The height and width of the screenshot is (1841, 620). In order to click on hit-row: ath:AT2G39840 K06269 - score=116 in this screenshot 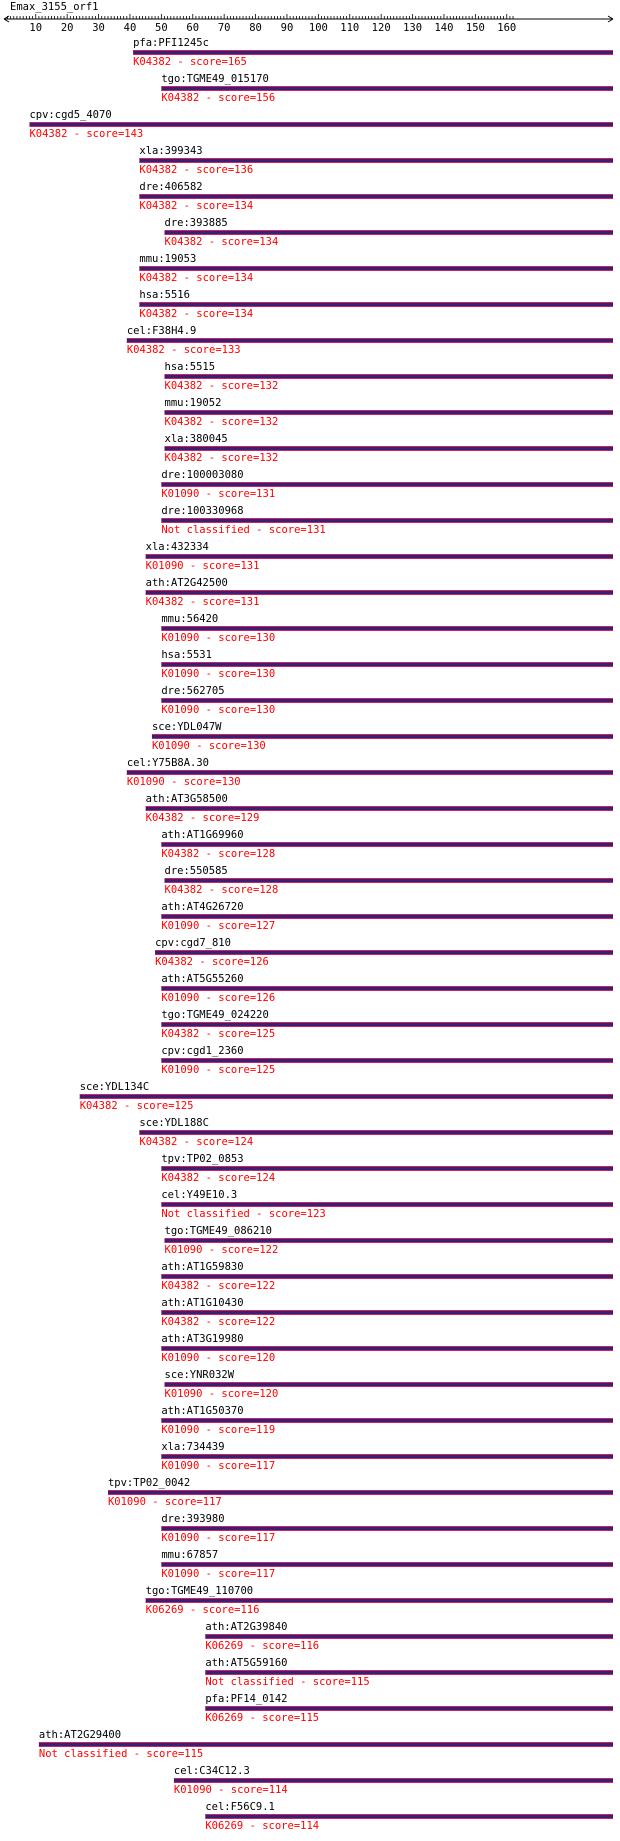, I will do `click(409, 1636)`.